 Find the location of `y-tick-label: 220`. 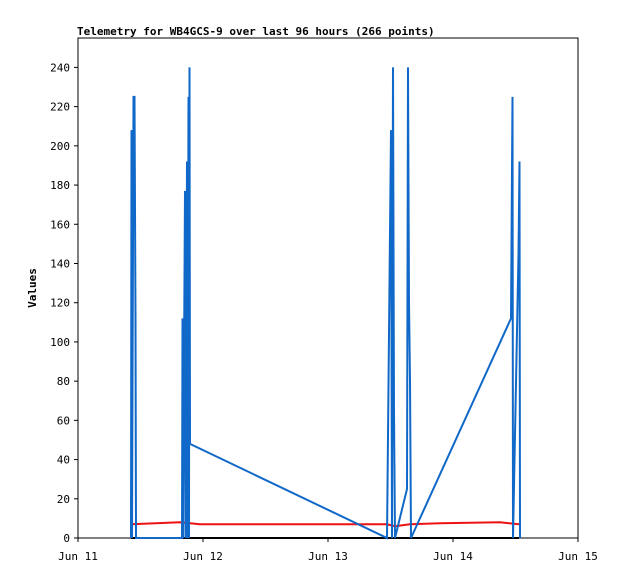

y-tick-label: 220 is located at coordinates (60, 107).